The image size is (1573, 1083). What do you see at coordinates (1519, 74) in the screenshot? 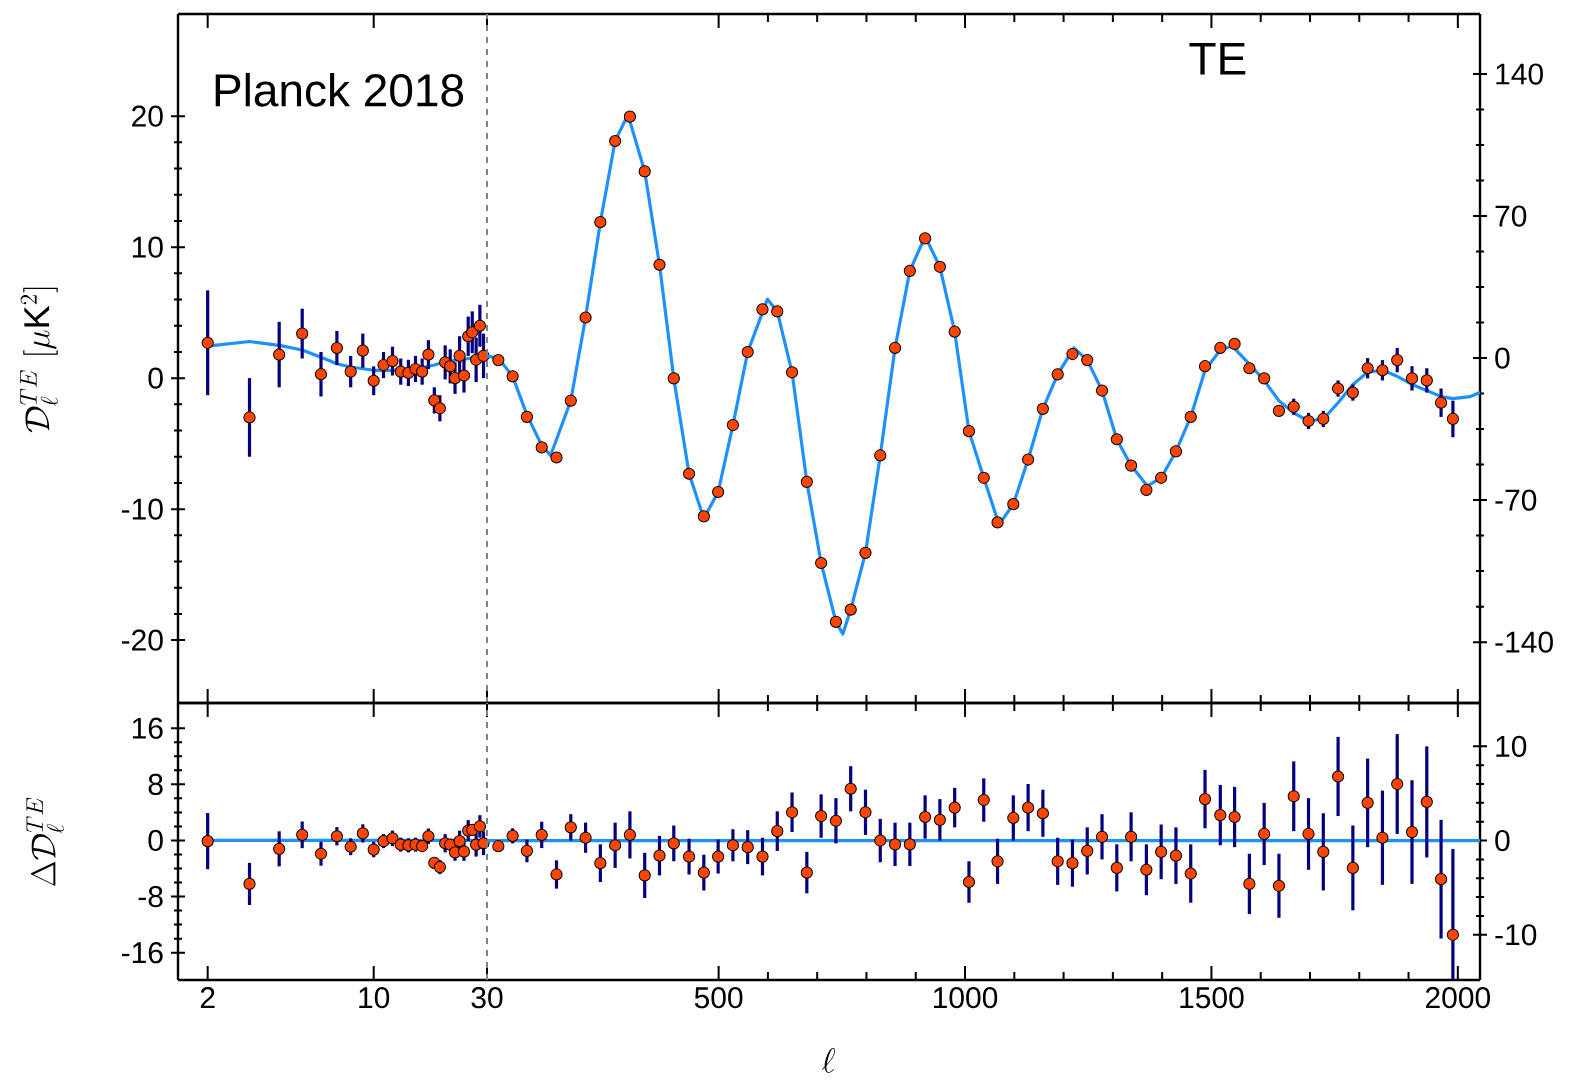
I see `y2-tick-label: 140` at bounding box center [1519, 74].